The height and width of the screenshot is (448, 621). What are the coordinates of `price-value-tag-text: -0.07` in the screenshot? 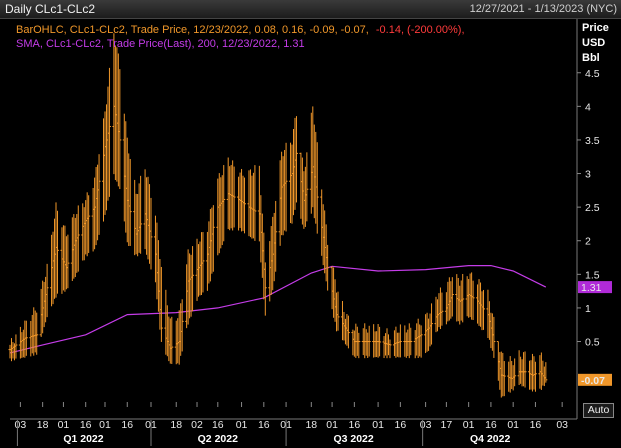 It's located at (593, 381).